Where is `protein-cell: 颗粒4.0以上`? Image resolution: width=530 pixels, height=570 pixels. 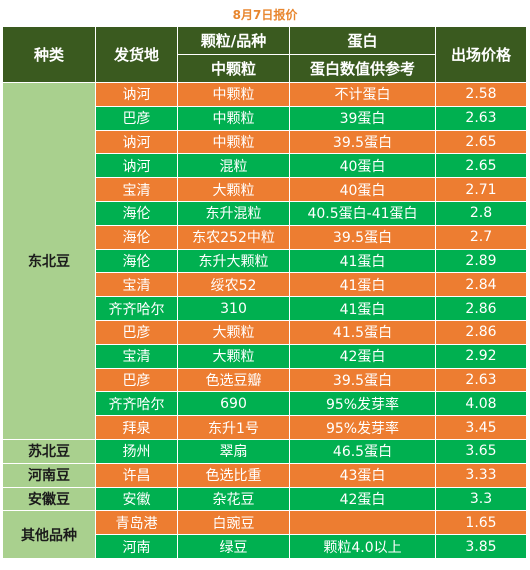
protein-cell: 颗粒4.0以上 is located at coordinates (362, 546).